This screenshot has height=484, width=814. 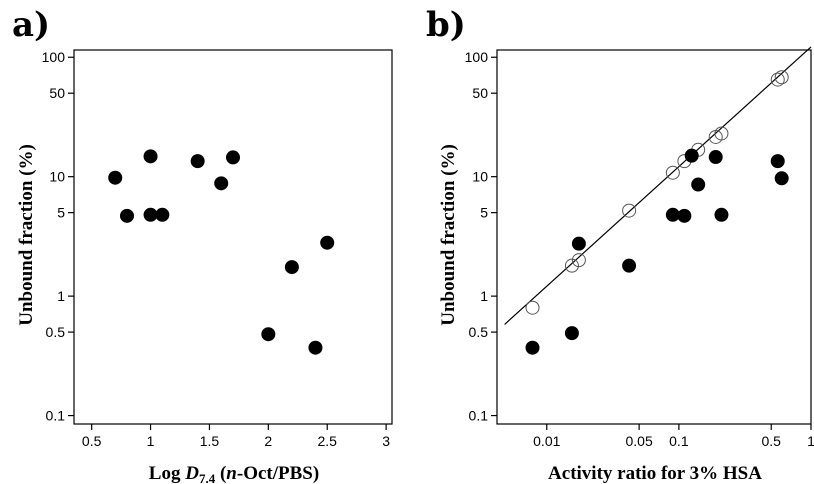 What do you see at coordinates (480, 177) in the screenshot?
I see `panel-b-y-tick-label: 10` at bounding box center [480, 177].